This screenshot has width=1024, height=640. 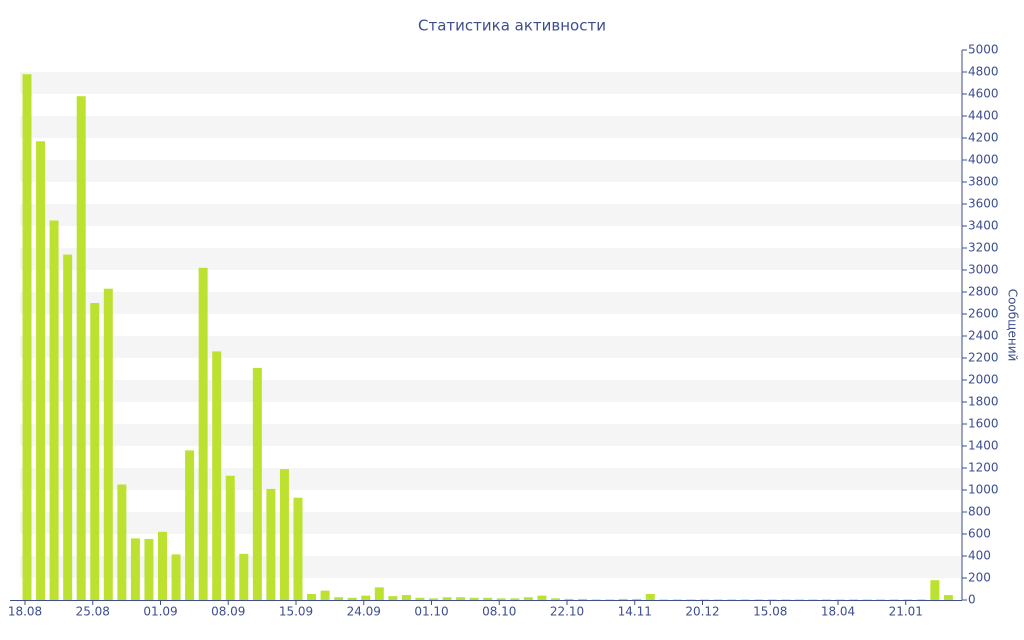 I want to click on y-tick-label: 2600, so click(x=983, y=314).